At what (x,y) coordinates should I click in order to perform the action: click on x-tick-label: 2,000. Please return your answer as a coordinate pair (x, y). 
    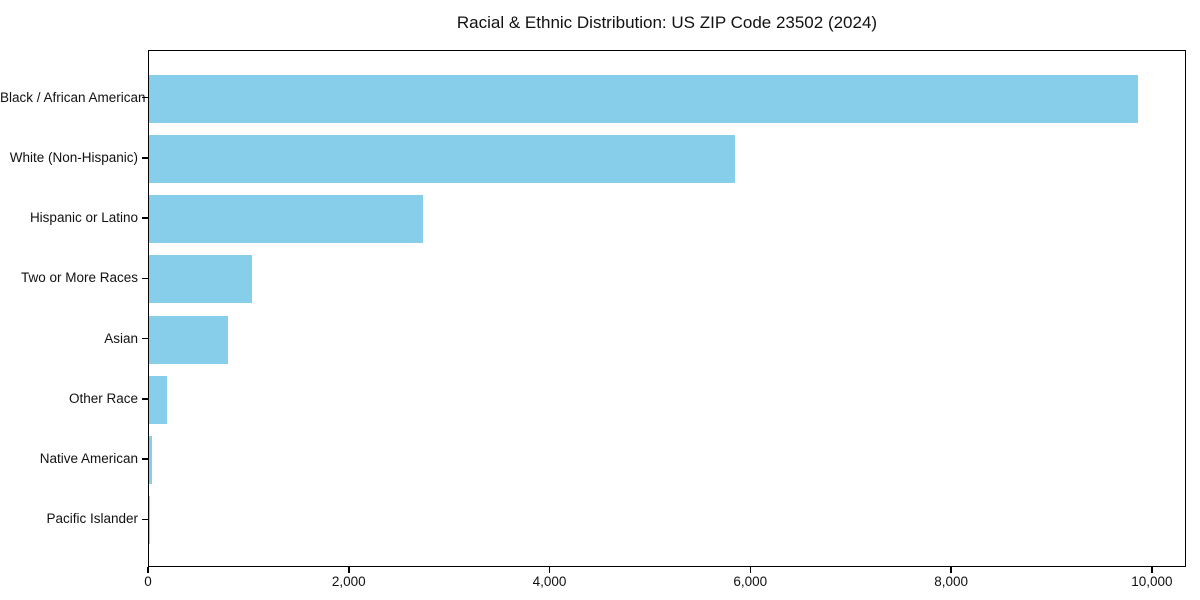
    Looking at the image, I should click on (348, 581).